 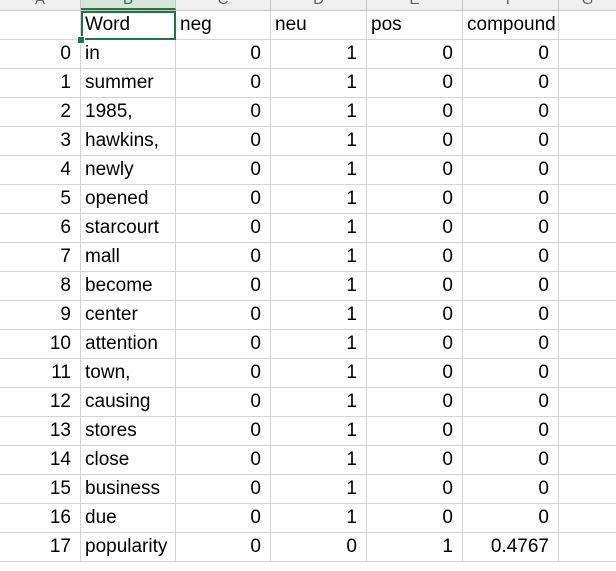 I want to click on column-header-c: C, so click(x=223, y=5).